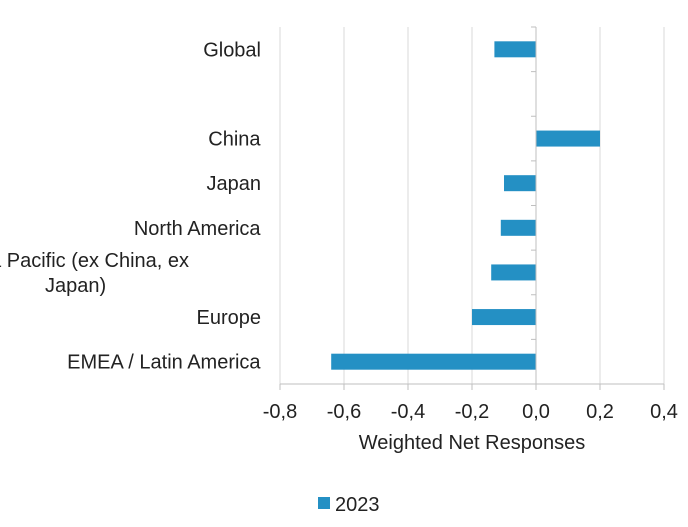 The image size is (688, 527). I want to click on x-tick-label-4: 0,0, so click(536, 412).